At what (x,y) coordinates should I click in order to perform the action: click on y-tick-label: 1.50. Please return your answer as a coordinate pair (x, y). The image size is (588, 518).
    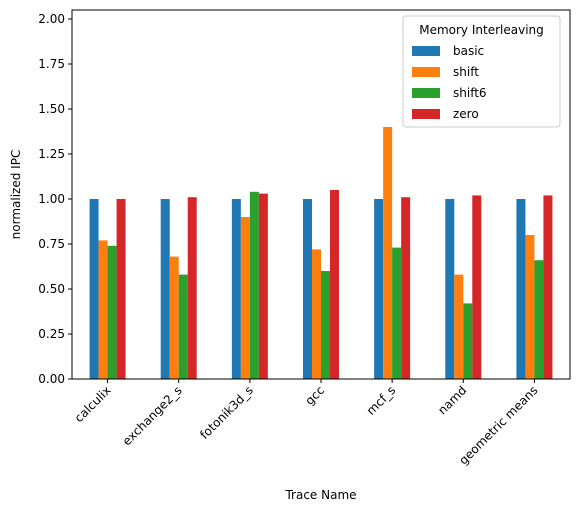
    Looking at the image, I should click on (51, 109).